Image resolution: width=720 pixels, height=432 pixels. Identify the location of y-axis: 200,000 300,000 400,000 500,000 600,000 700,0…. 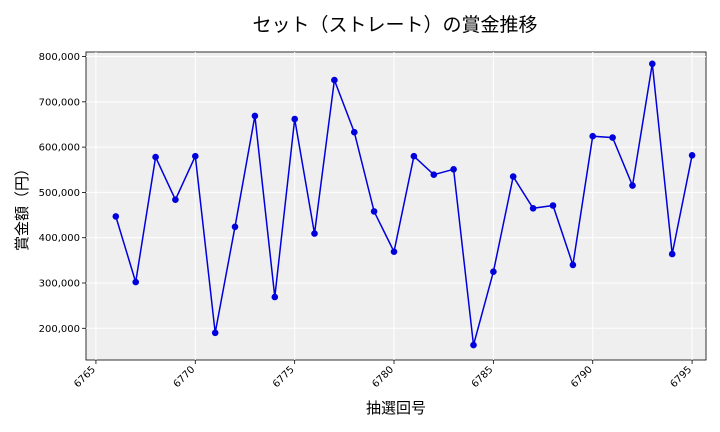
(62, 193).